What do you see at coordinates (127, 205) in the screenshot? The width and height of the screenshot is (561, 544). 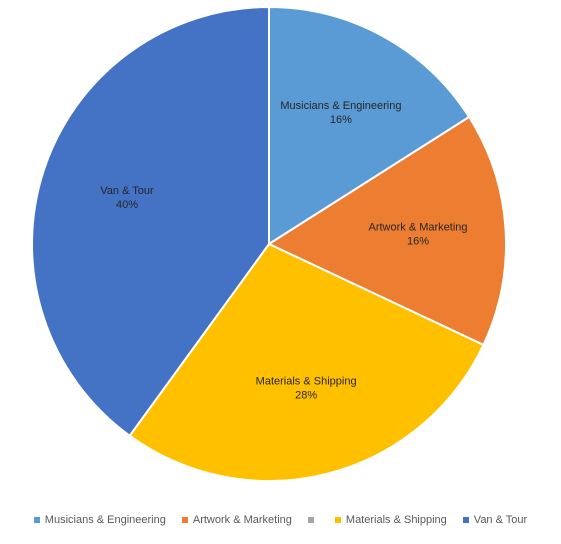 I see `slice-percent-van-tour: 40%` at bounding box center [127, 205].